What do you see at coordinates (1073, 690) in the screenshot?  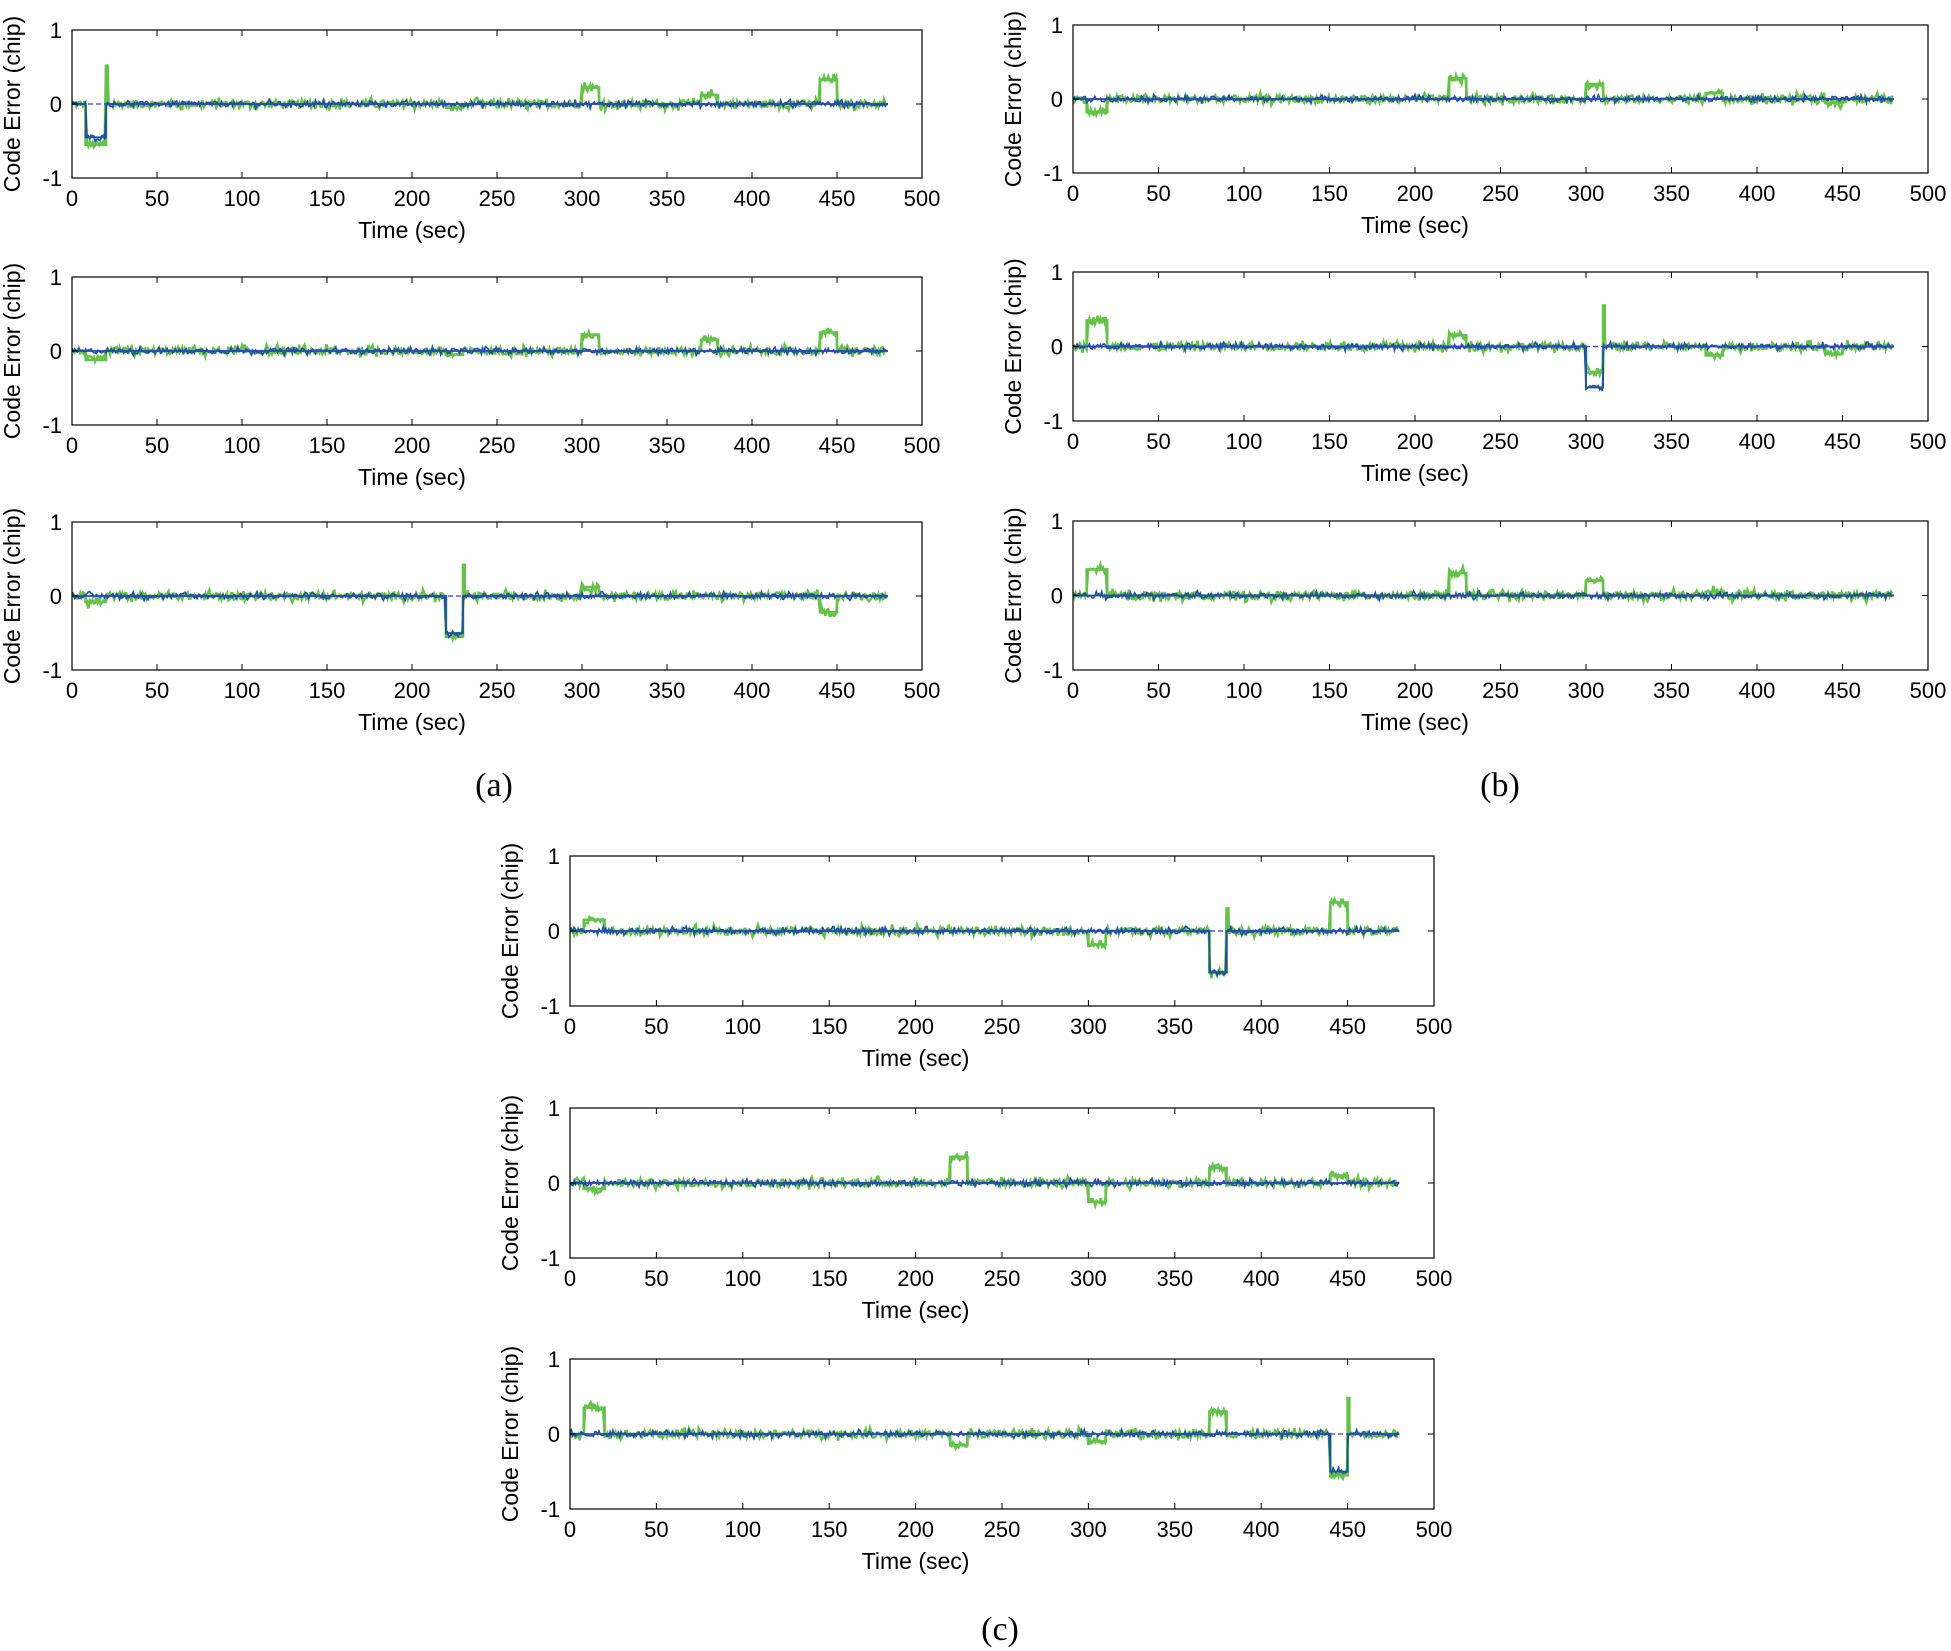 I see `x-tick-label: 0` at bounding box center [1073, 690].